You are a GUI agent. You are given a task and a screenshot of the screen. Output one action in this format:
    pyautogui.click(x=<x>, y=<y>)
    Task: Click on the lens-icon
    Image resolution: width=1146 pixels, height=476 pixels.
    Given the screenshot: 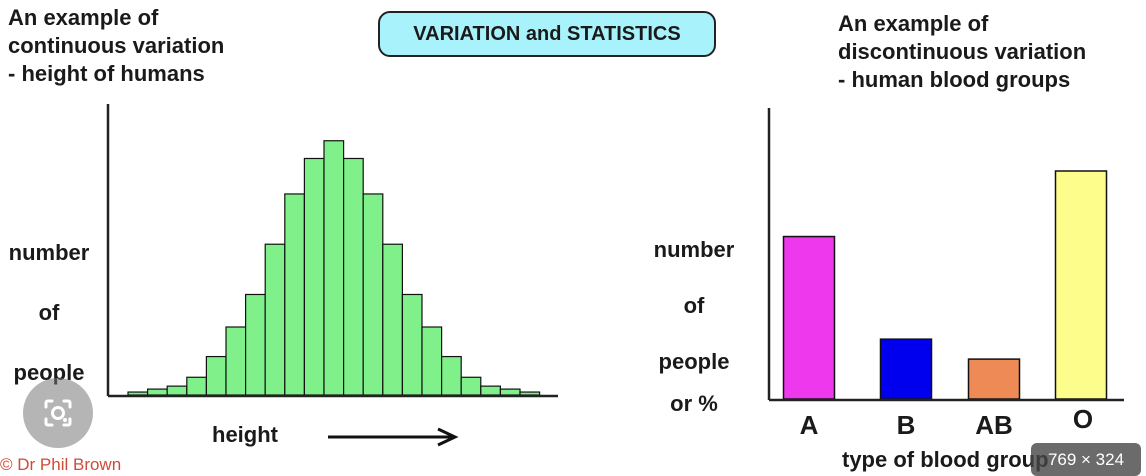 What is the action you would take?
    pyautogui.click(x=58, y=413)
    